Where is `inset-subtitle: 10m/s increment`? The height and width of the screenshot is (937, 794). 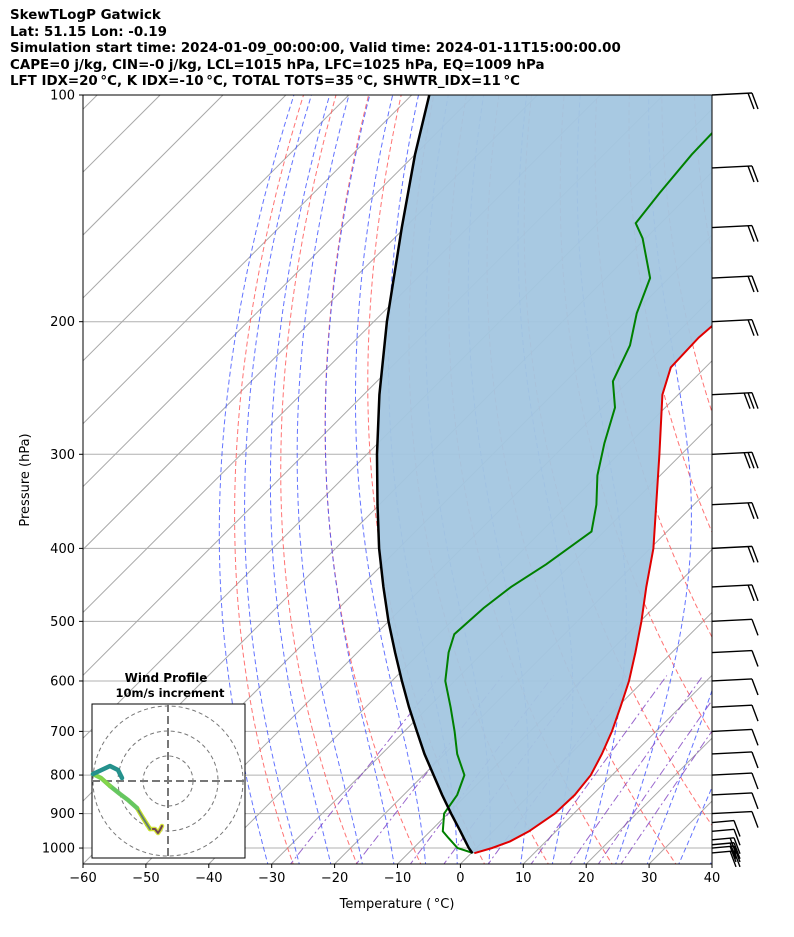 inset-subtitle: 10m/s increment is located at coordinates (170, 693).